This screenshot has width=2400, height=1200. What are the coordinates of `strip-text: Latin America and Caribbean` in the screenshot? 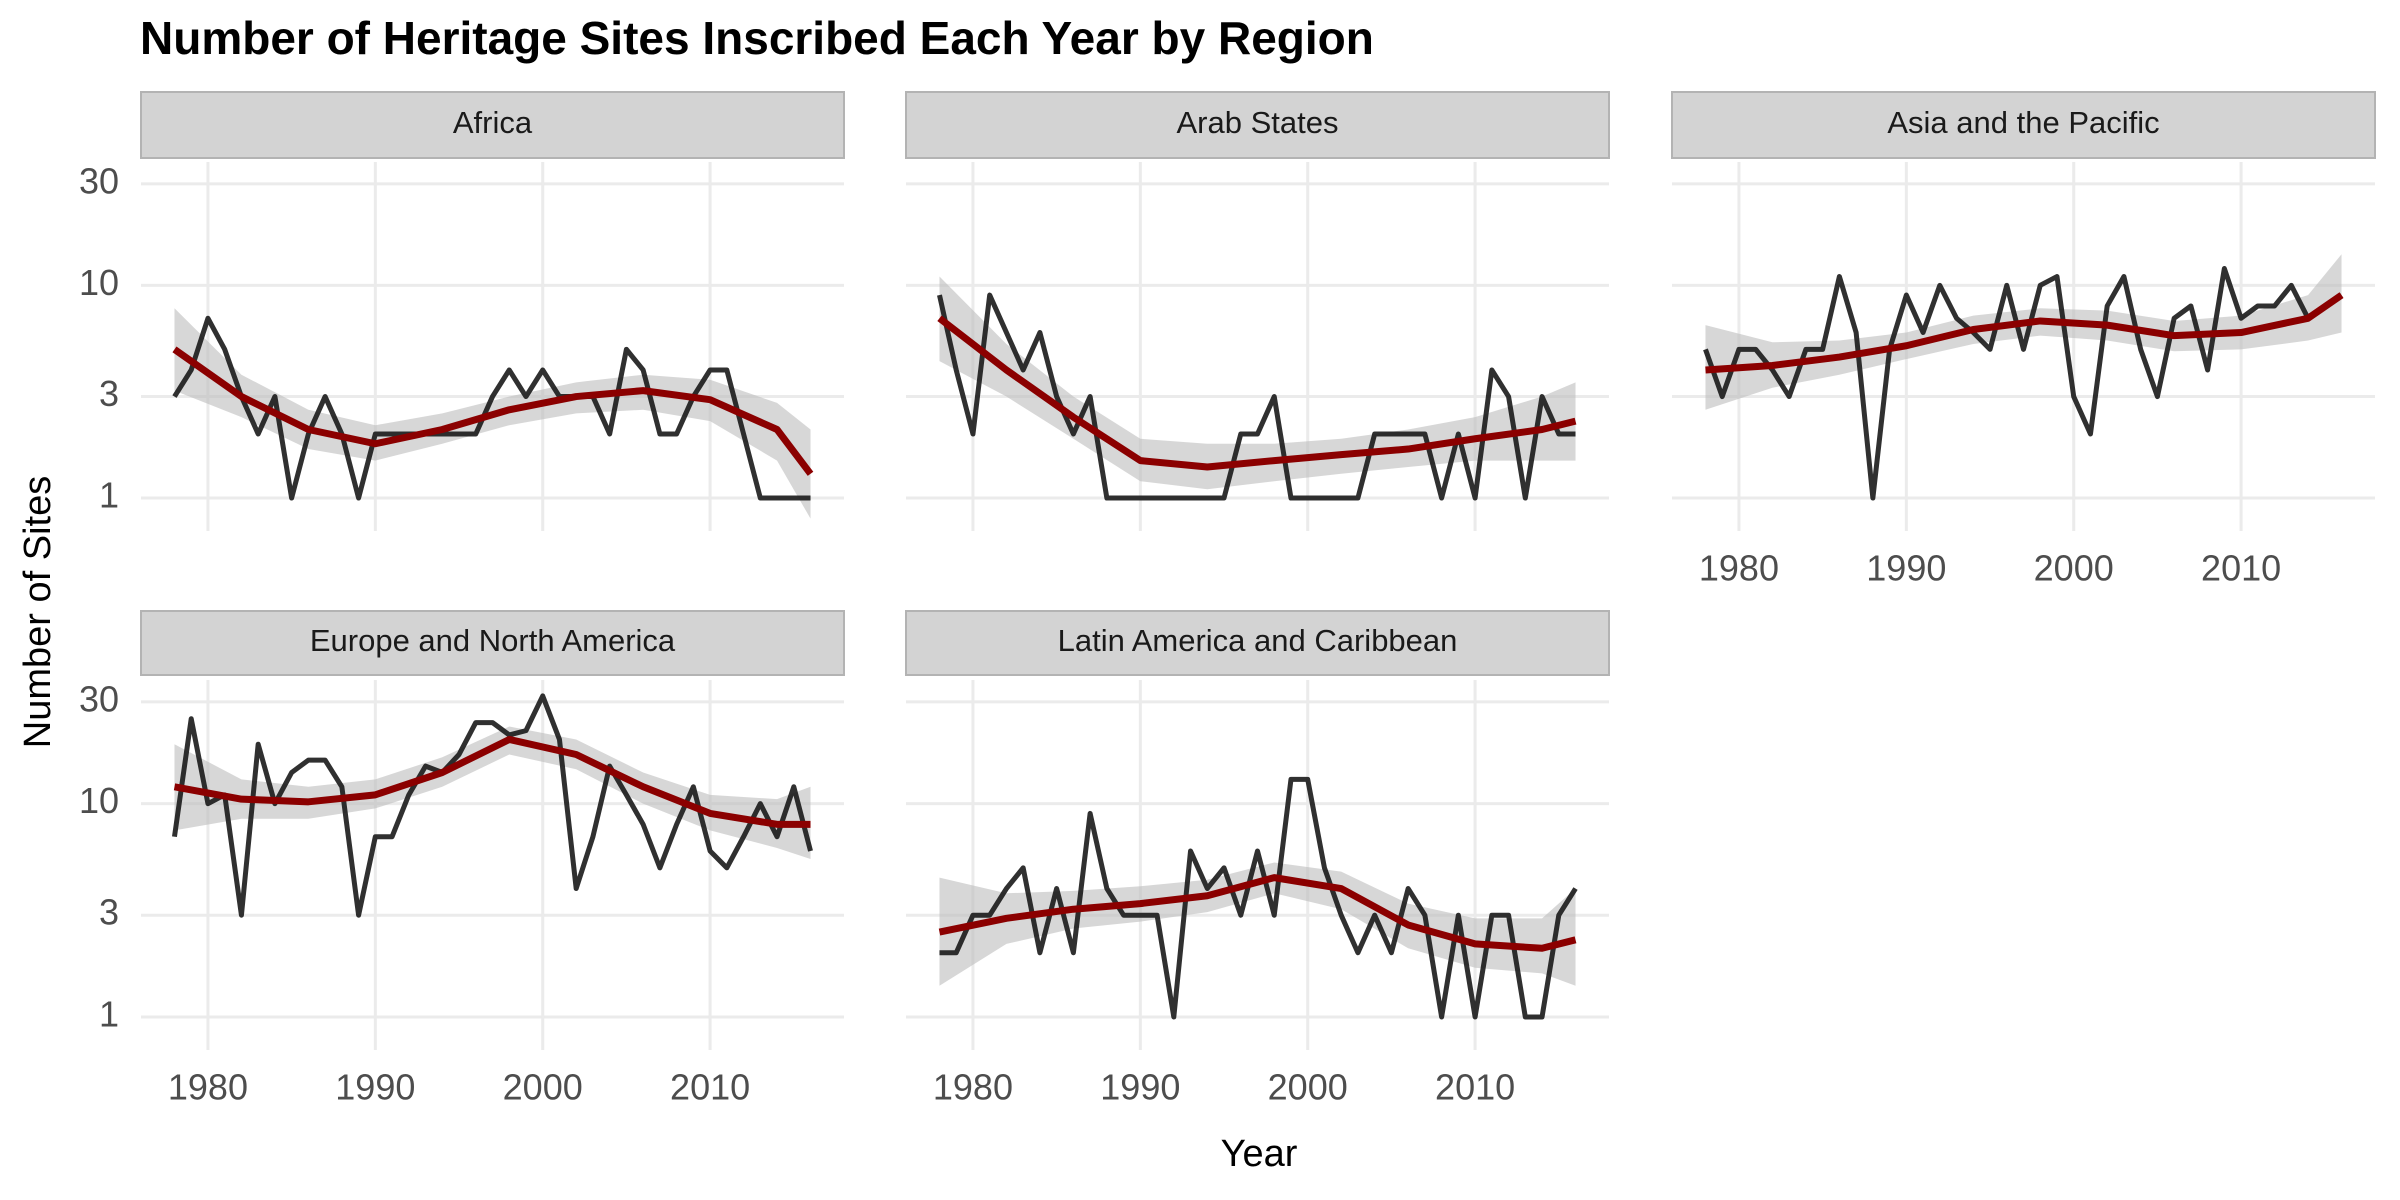 It's located at (1258, 640).